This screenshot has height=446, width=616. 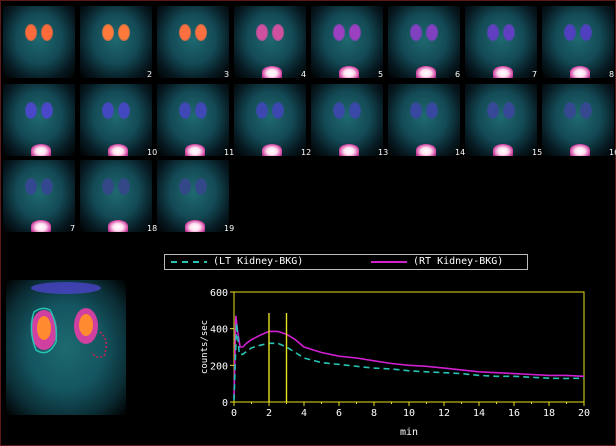 I want to click on lt-kidney-curve, so click(x=409, y=362).